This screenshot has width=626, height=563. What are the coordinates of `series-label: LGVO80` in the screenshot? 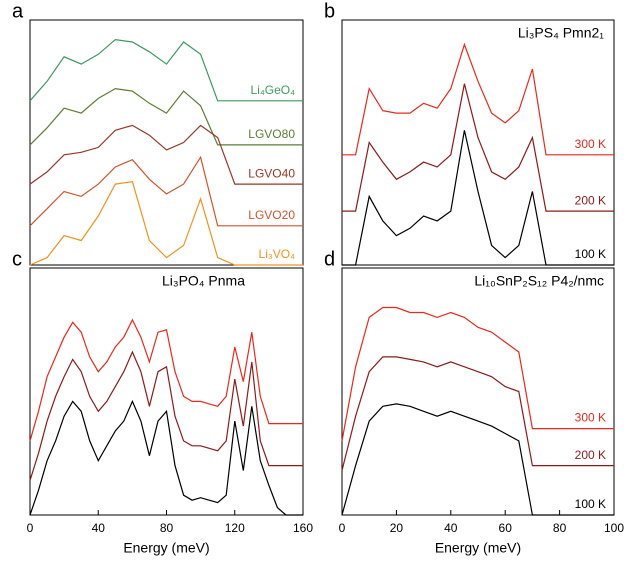 It's located at (271, 134).